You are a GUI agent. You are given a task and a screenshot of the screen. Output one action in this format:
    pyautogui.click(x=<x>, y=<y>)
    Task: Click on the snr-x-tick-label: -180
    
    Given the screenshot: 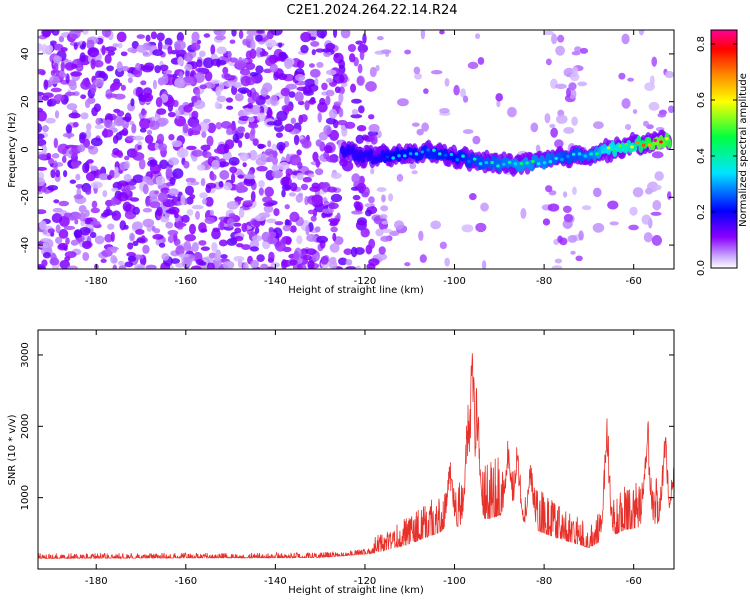 What is the action you would take?
    pyautogui.click(x=96, y=581)
    